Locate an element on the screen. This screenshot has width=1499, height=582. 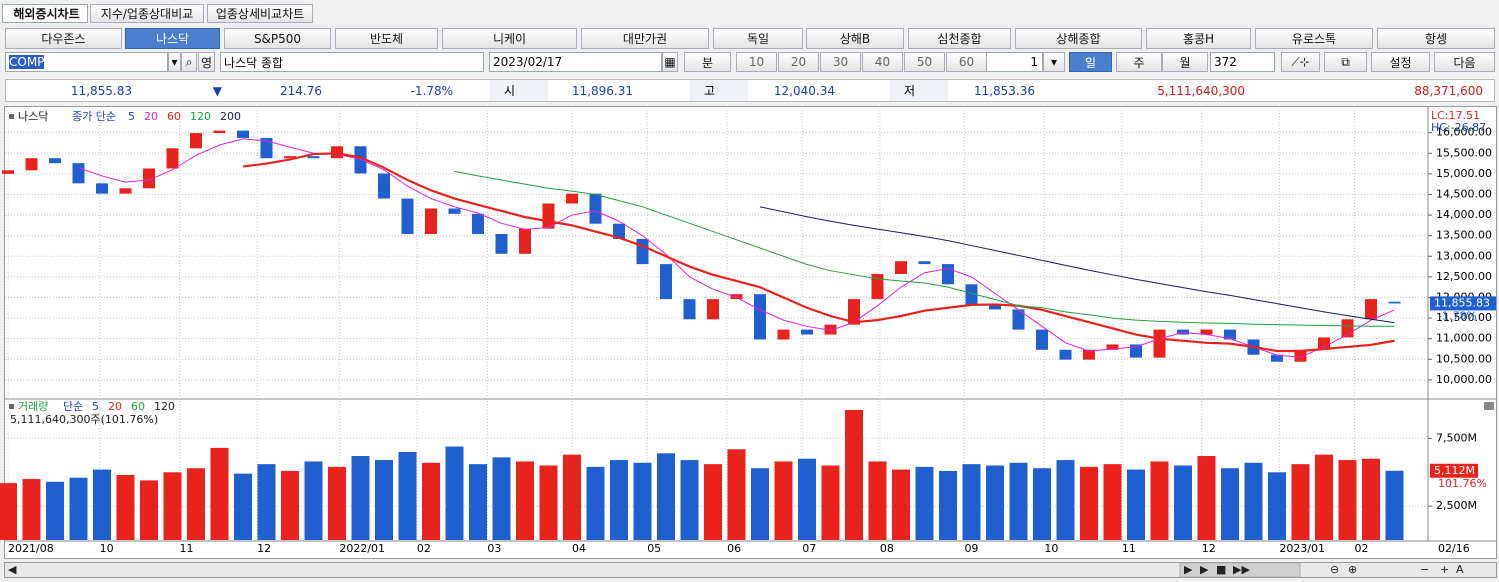
spin-drop: ▾ is located at coordinates (1054, 62).